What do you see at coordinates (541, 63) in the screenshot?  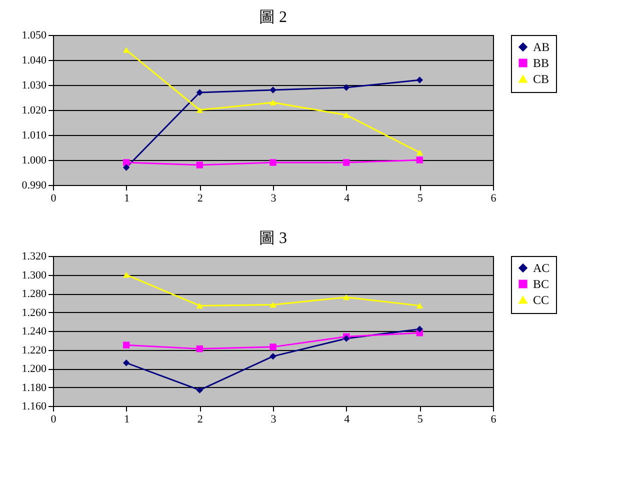 I see `legend-label: BB` at bounding box center [541, 63].